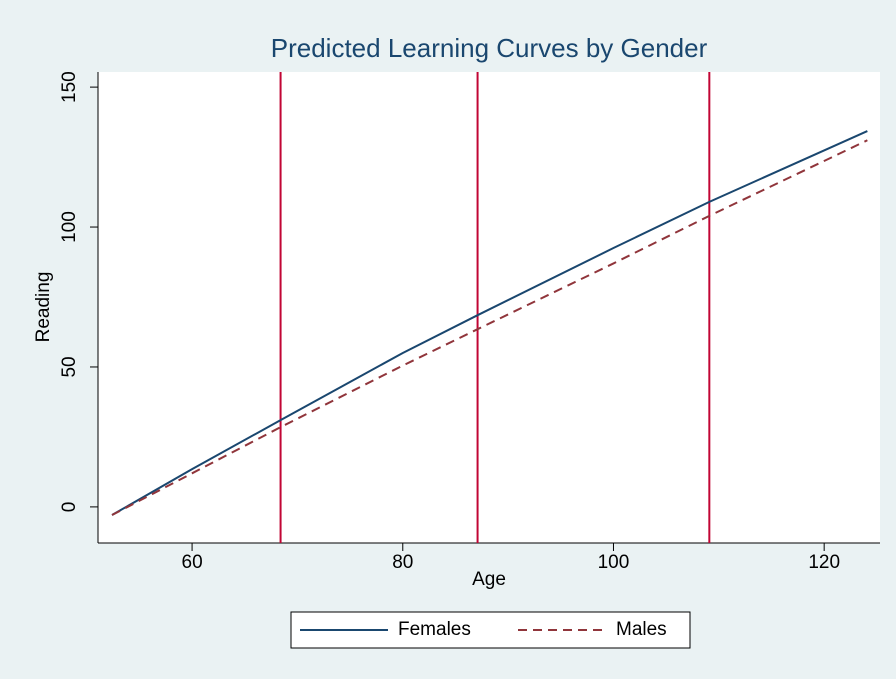 The height and width of the screenshot is (679, 896). Describe the element at coordinates (614, 562) in the screenshot. I see `x-tick-label: 100` at that location.